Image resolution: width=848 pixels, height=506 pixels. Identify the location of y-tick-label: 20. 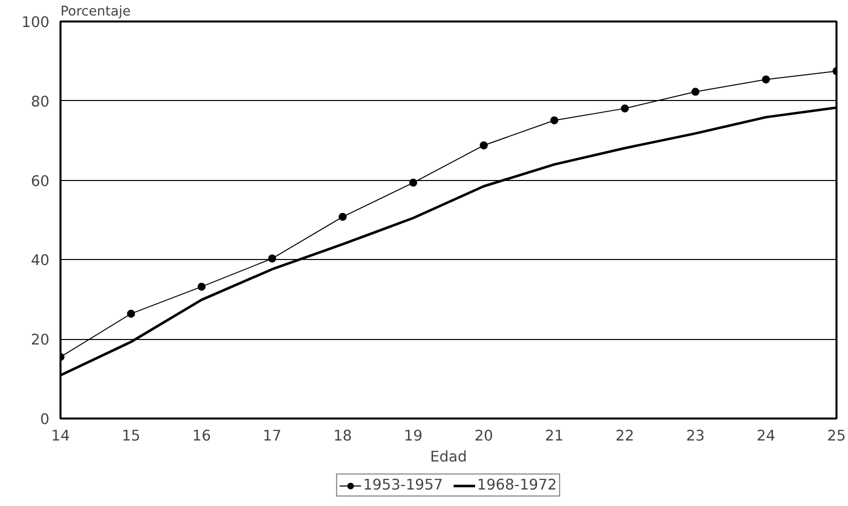
(40, 340).